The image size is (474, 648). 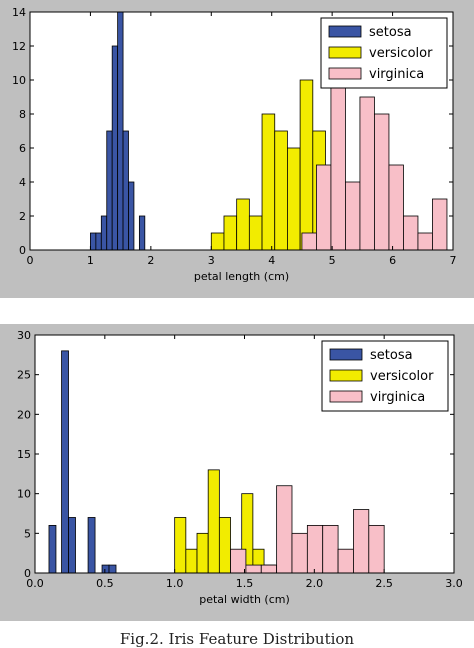 I want to click on x-tick-label: 1.0, so click(x=175, y=583).